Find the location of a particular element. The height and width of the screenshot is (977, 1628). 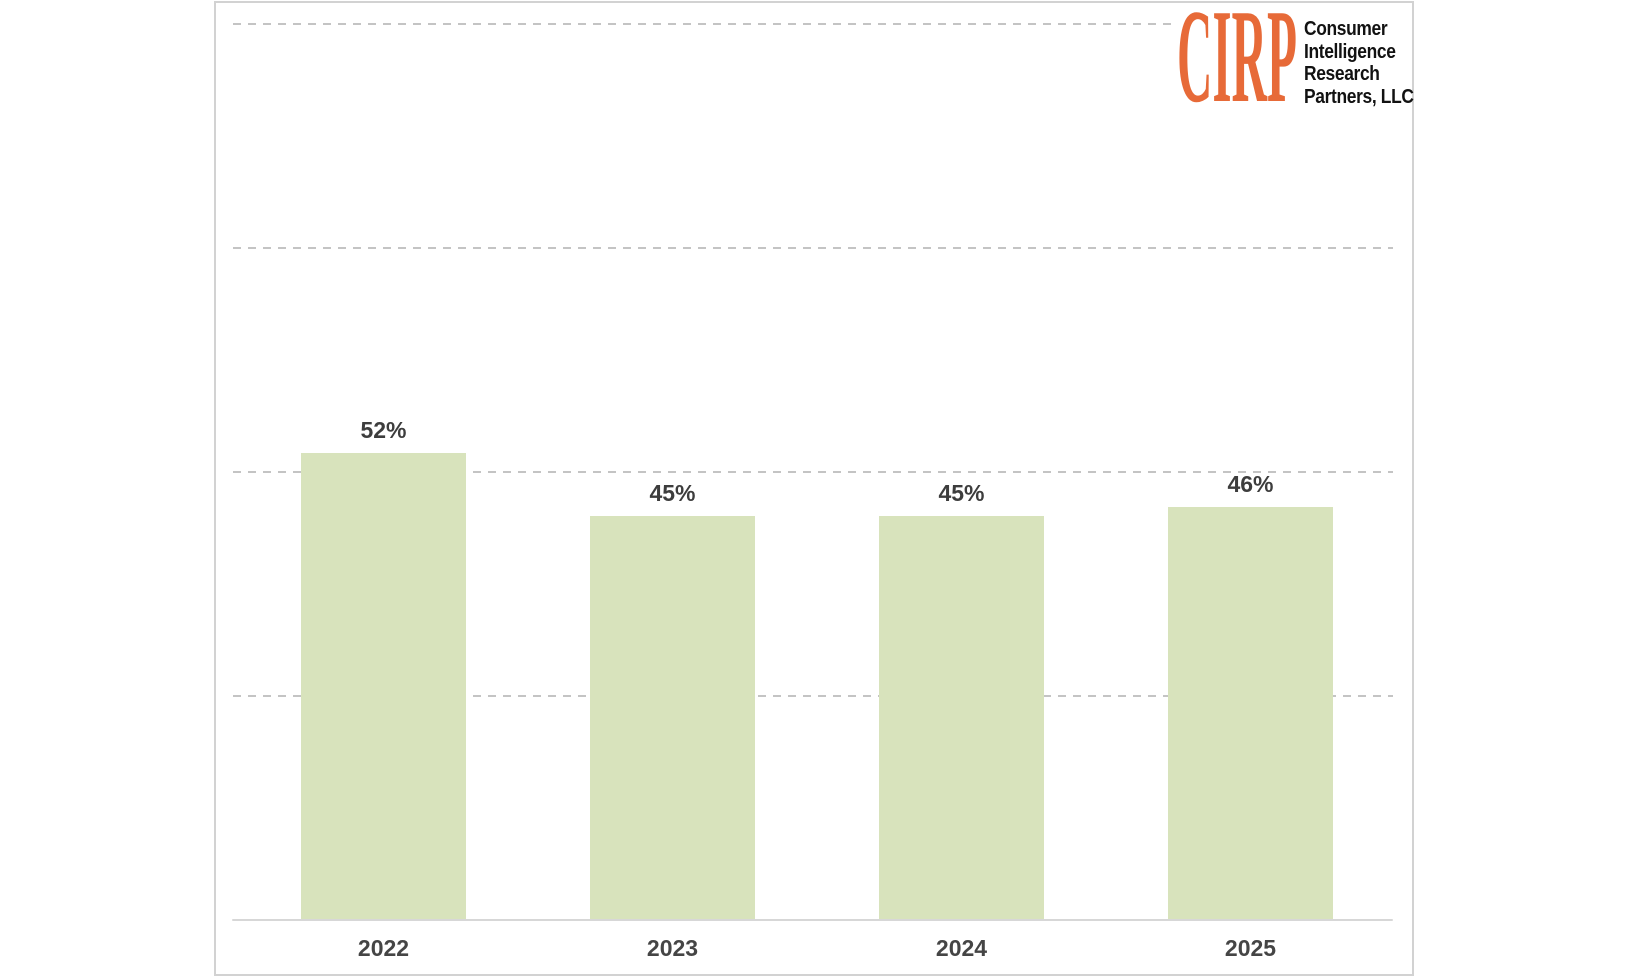

logo-org-line: Partners, LLC is located at coordinates (1359, 96).